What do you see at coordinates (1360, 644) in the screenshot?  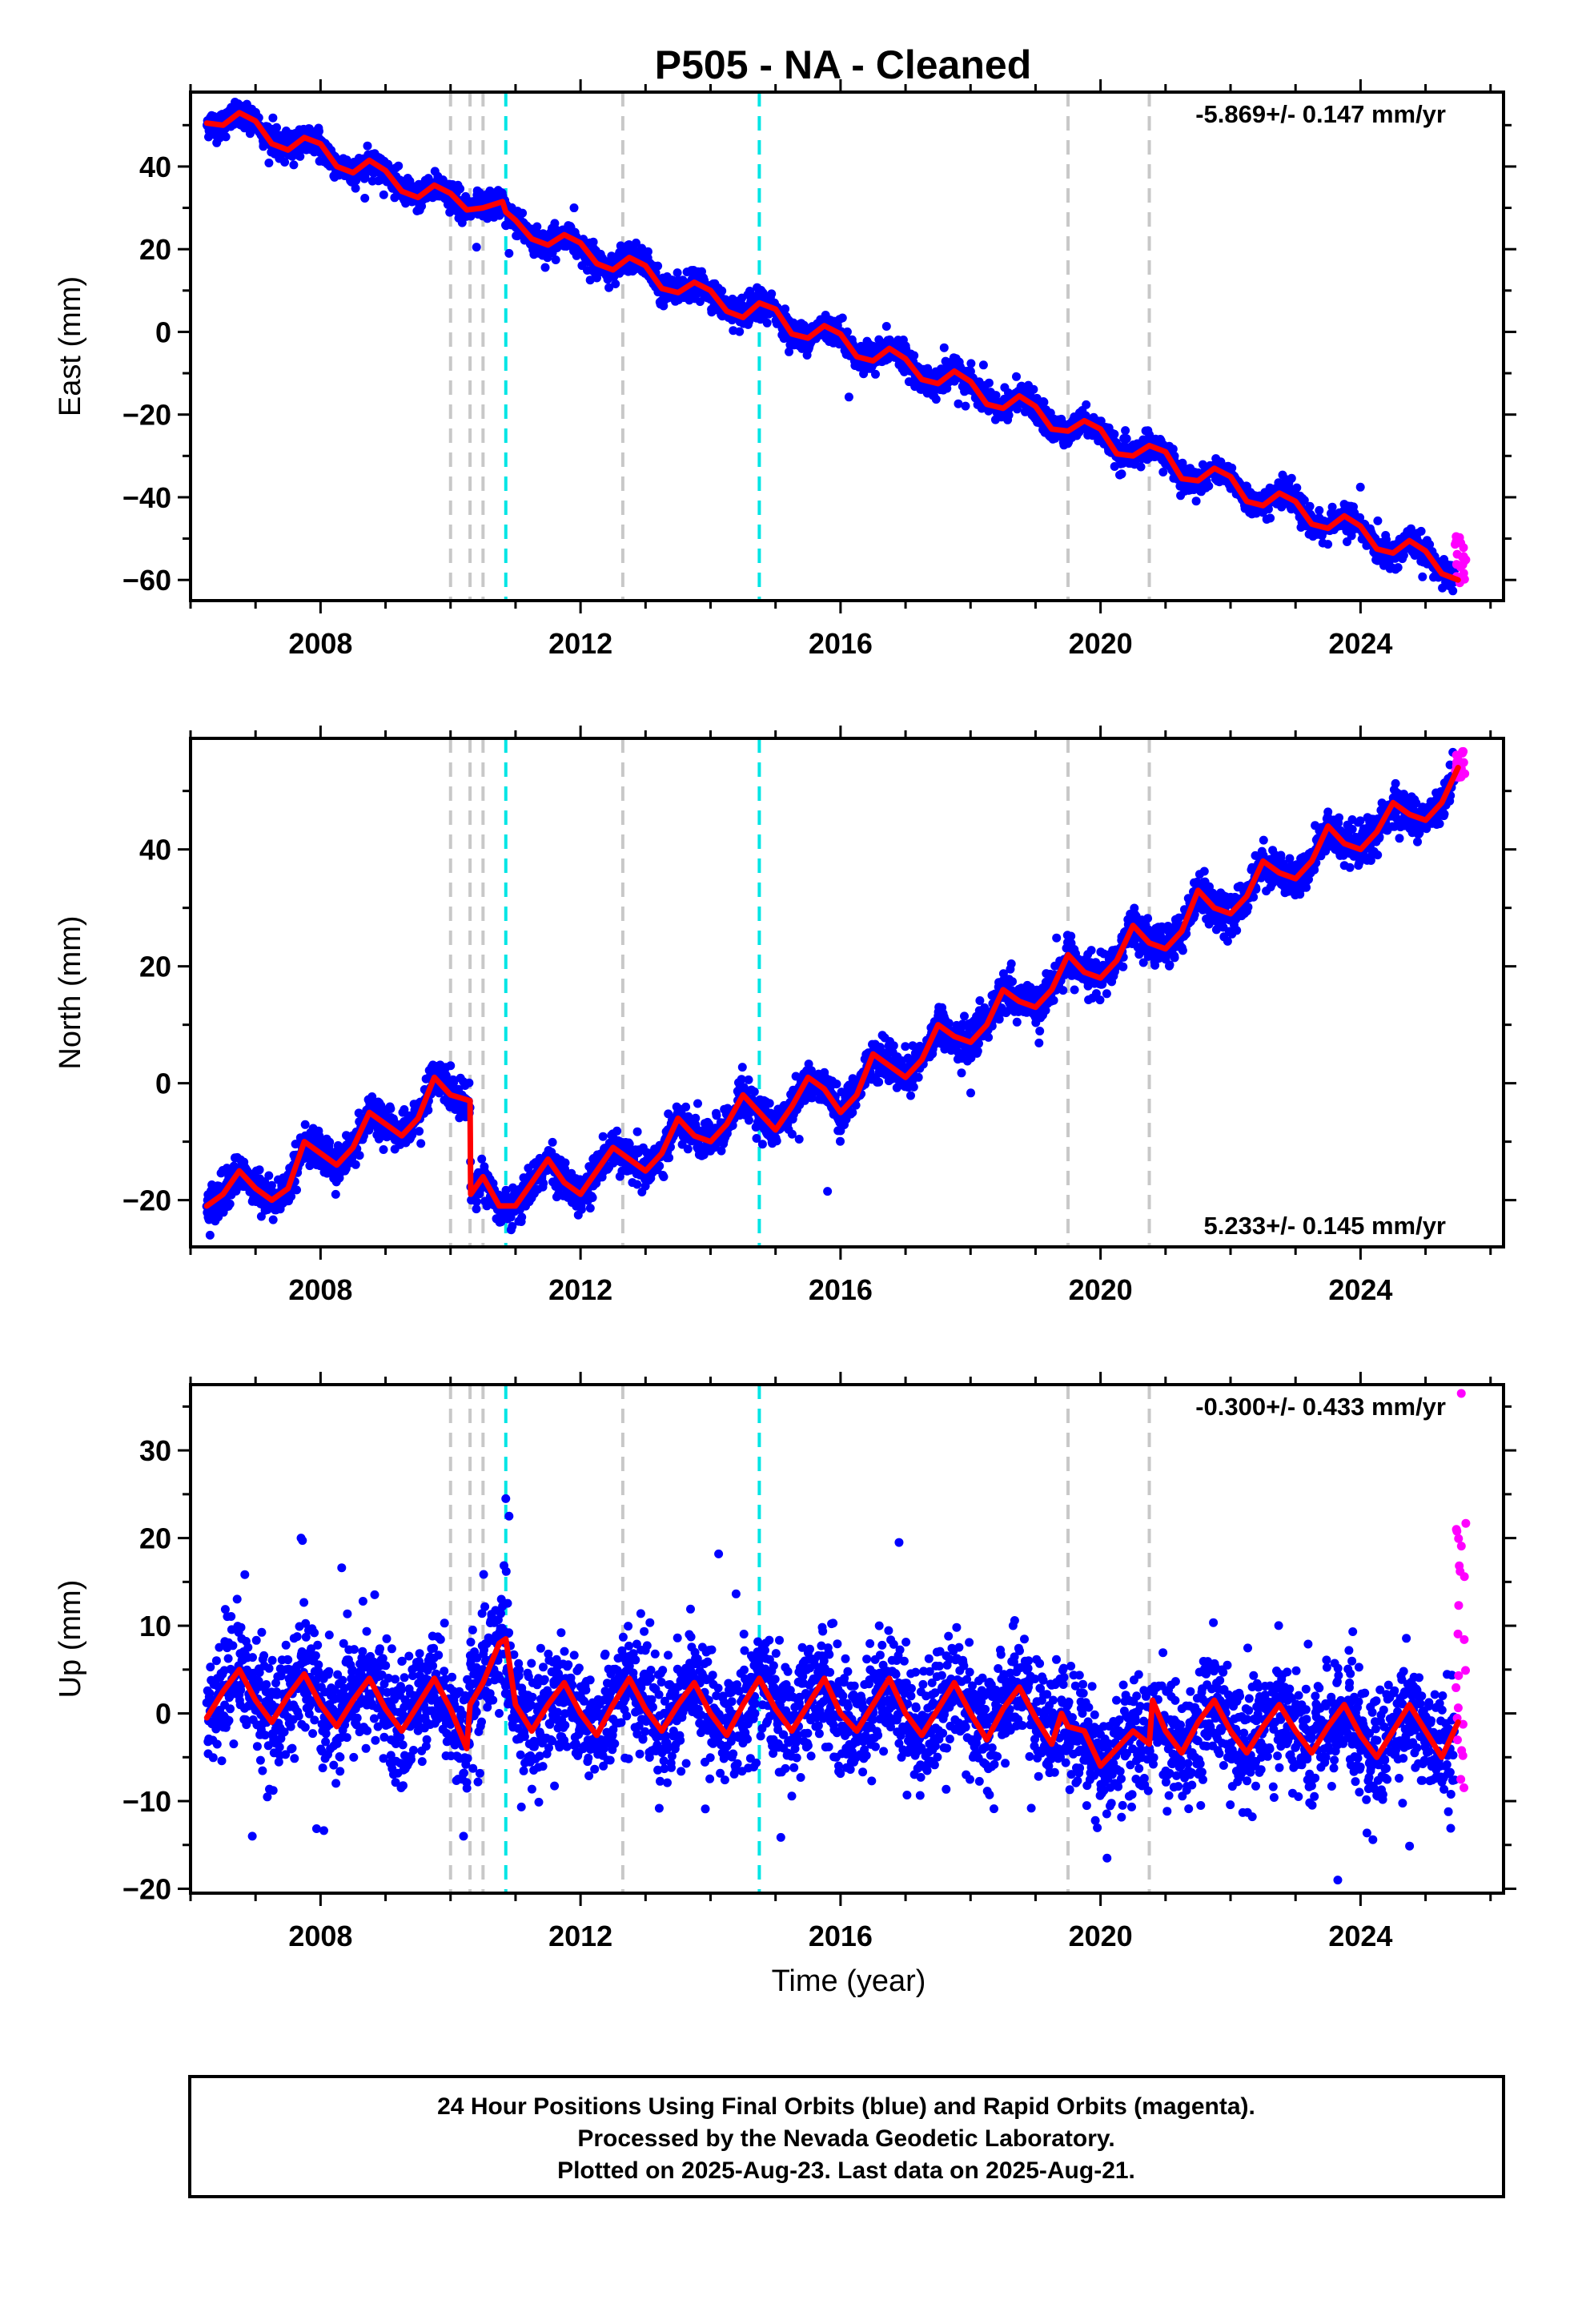 I see `x-tick-label: 2024` at bounding box center [1360, 644].